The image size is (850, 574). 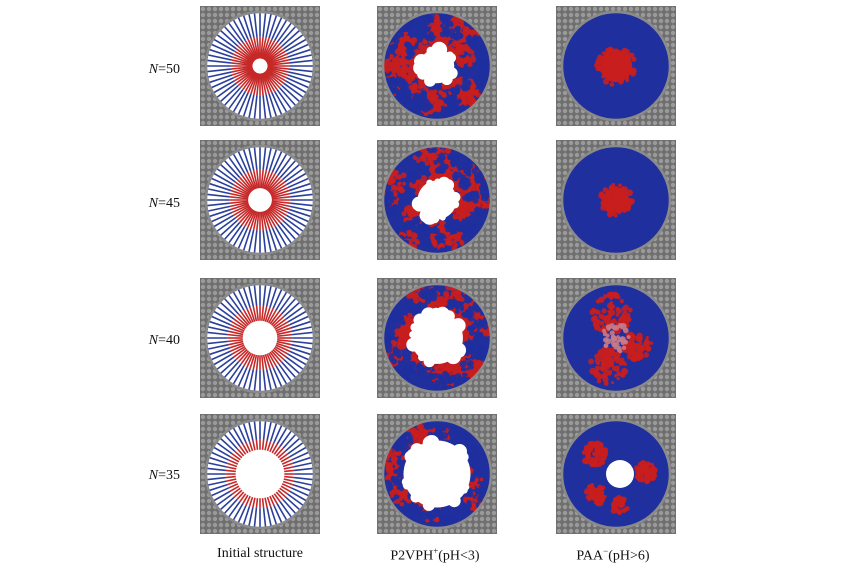 What do you see at coordinates (169, 203) in the screenshot?
I see `n-value: =45` at bounding box center [169, 203].